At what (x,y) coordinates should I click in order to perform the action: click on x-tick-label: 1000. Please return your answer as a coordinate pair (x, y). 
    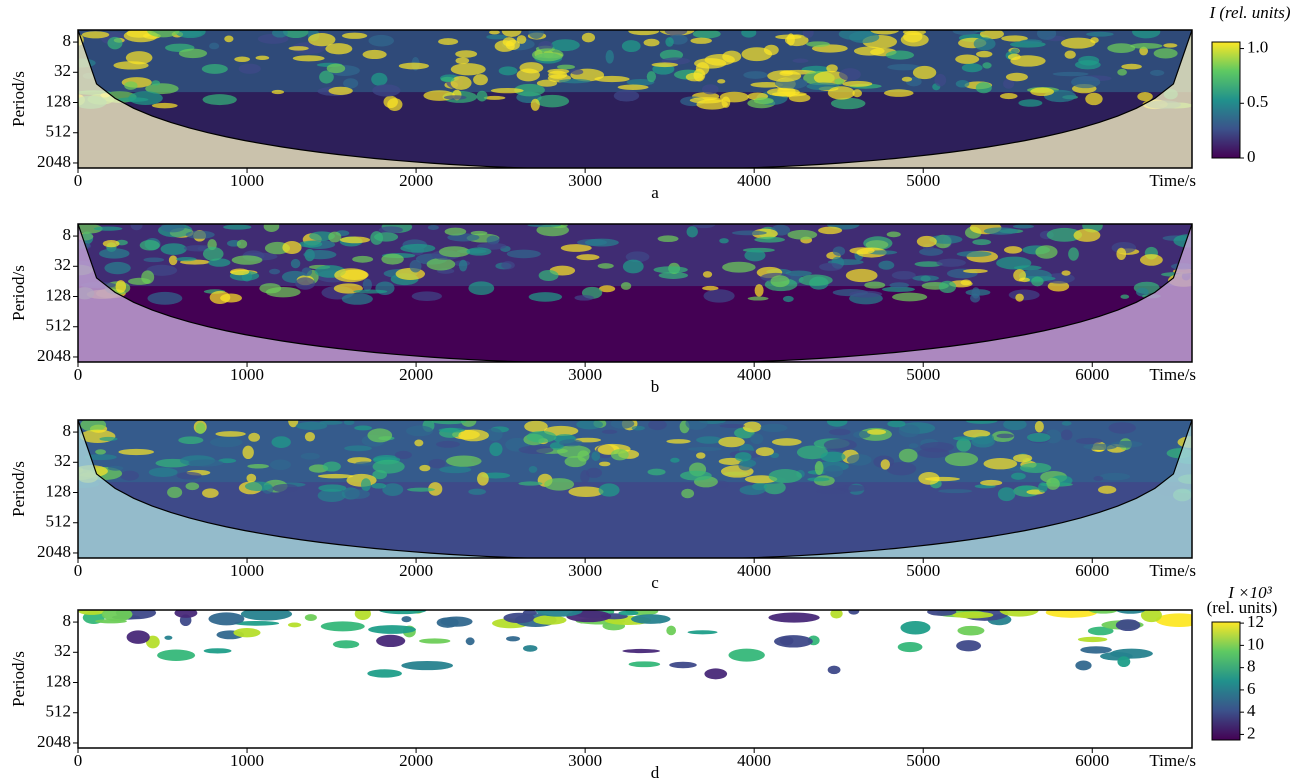
    Looking at the image, I should click on (247, 374).